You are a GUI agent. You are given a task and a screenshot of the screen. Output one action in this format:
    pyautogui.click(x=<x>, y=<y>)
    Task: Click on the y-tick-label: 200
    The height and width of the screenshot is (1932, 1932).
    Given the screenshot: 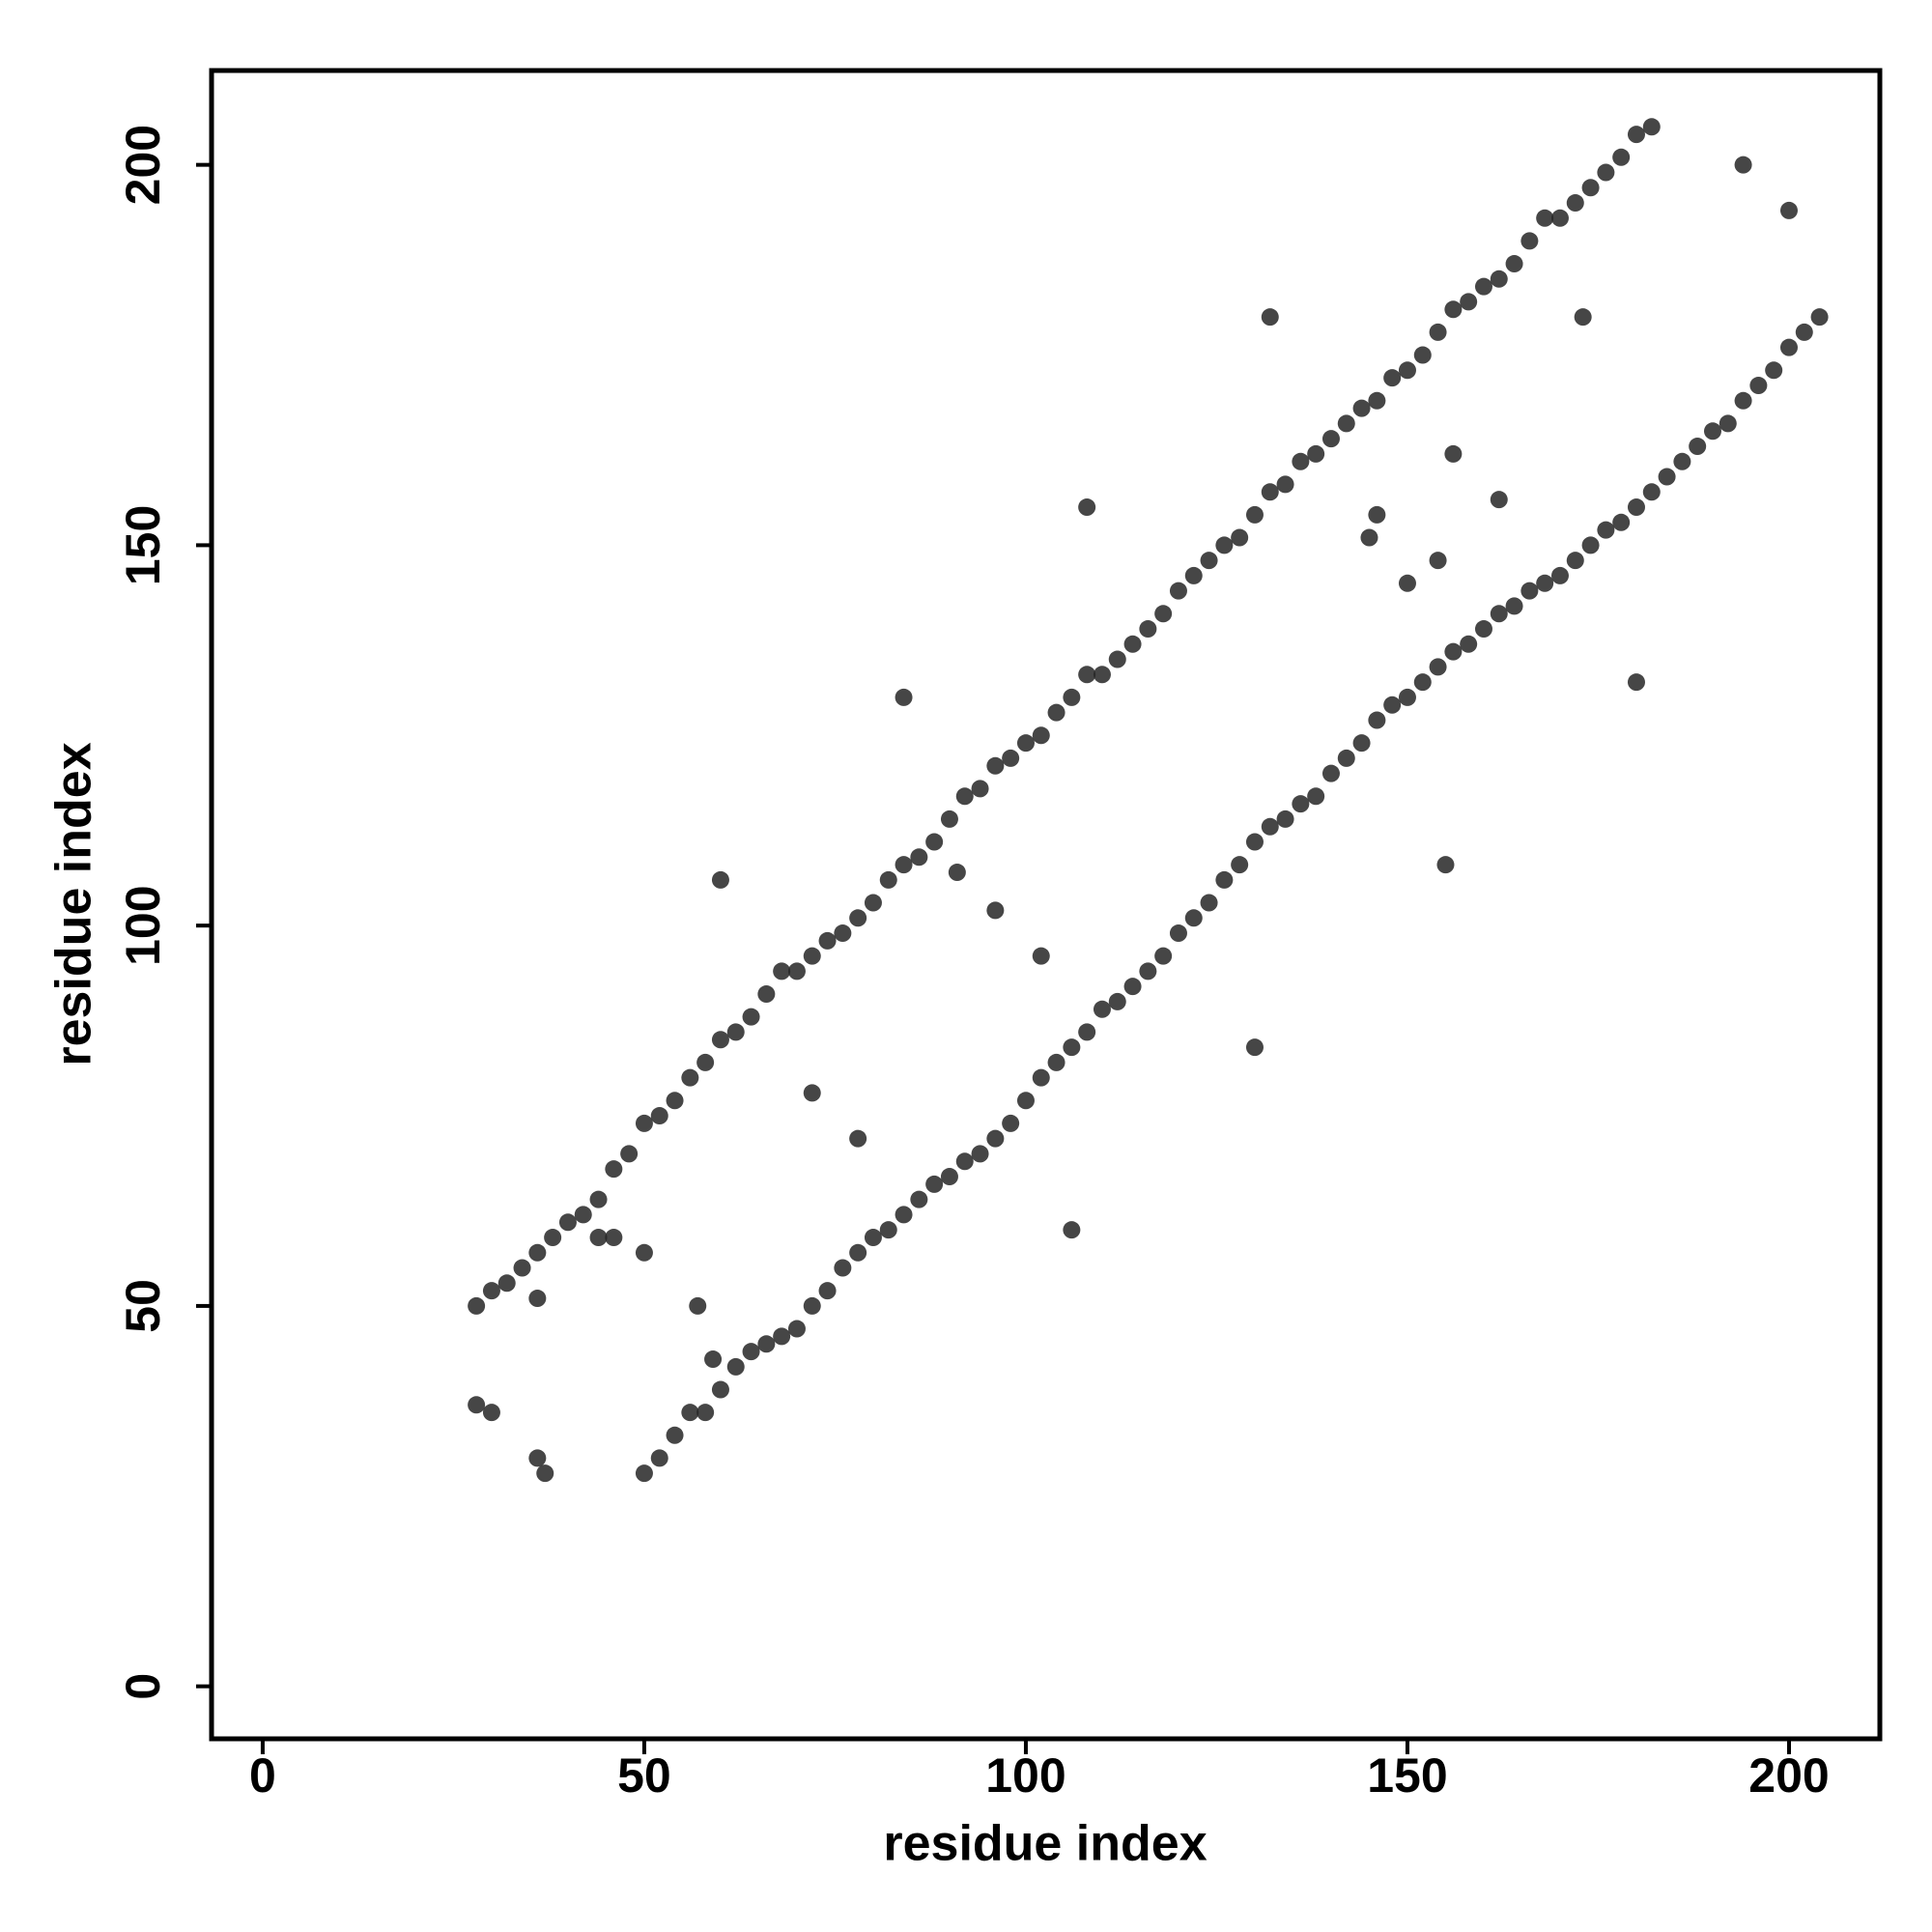 What is the action you would take?
    pyautogui.click(x=143, y=165)
    